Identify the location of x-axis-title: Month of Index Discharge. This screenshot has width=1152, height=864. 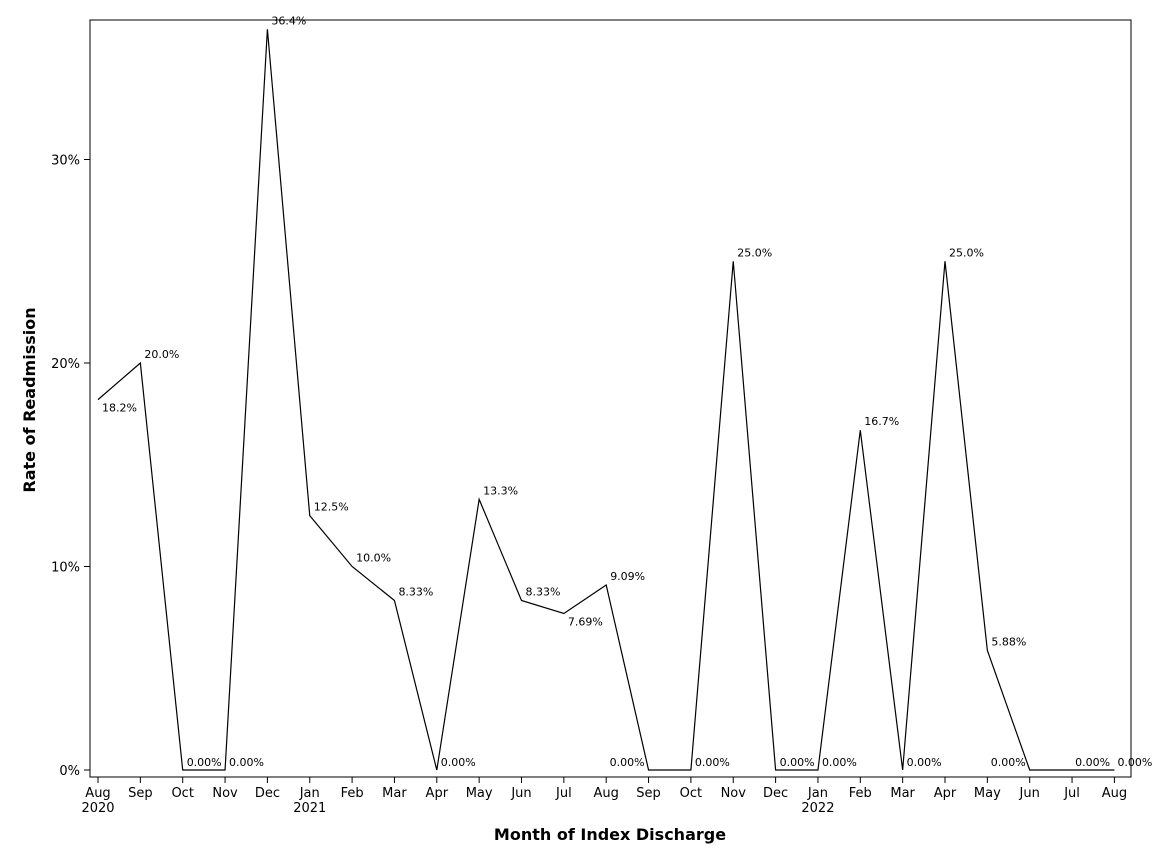
(610, 834).